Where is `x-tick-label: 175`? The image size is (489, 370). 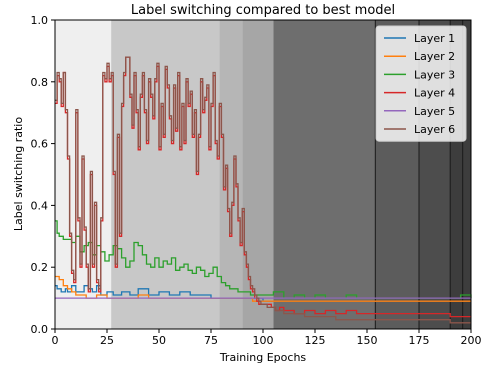 x-tick-label: 175 is located at coordinates (419, 340).